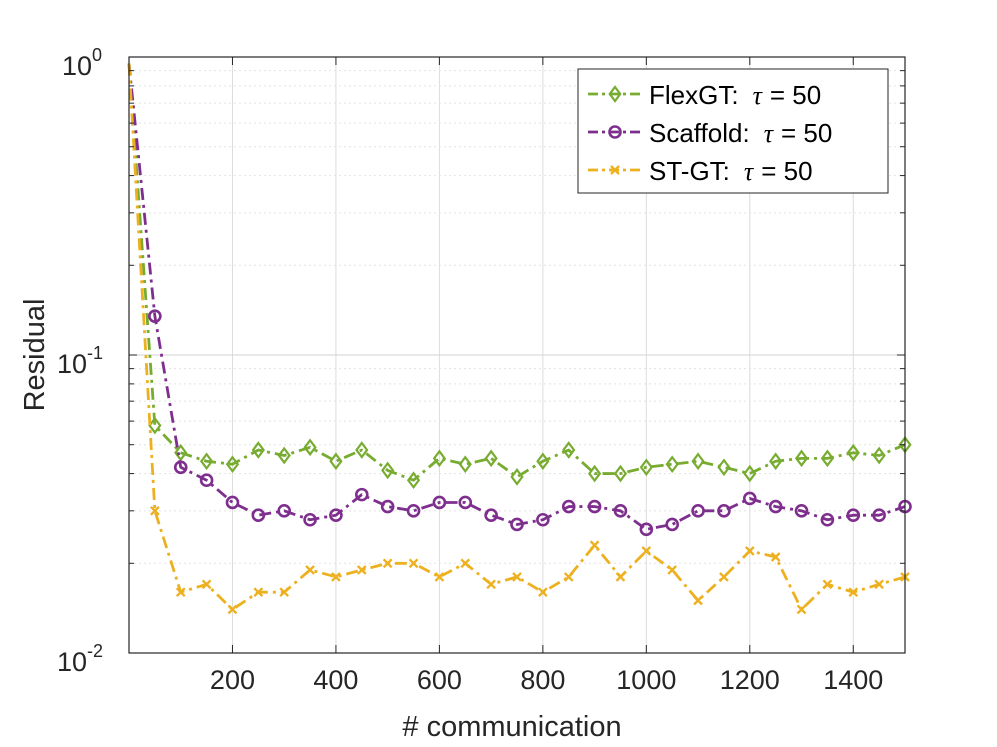 This screenshot has height=747, width=997. Describe the element at coordinates (542, 680) in the screenshot. I see `x-tick-label: 800` at that location.